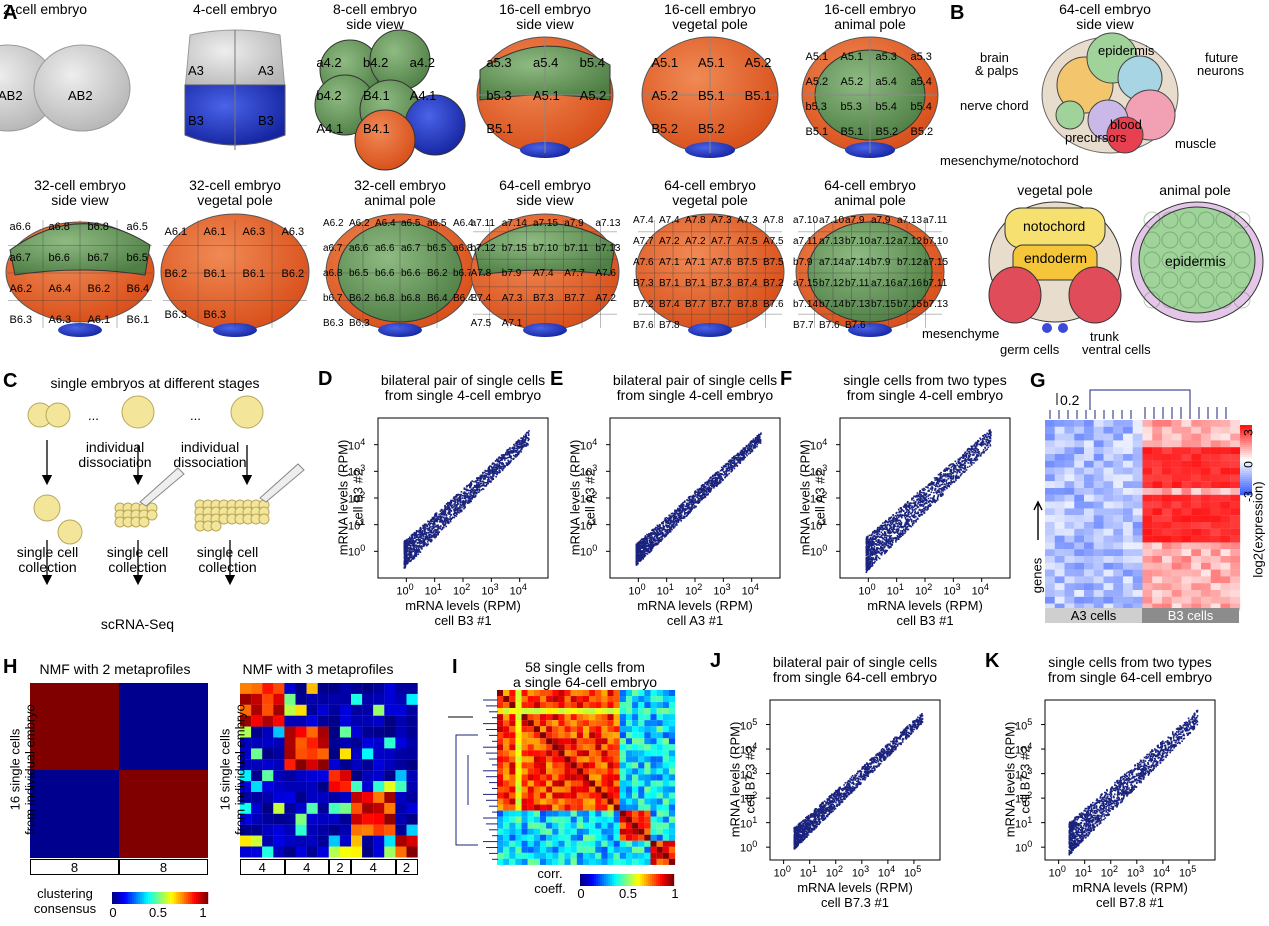 This screenshot has width=1269, height=926. I want to click on cell-label: B7.7, so click(803, 325).